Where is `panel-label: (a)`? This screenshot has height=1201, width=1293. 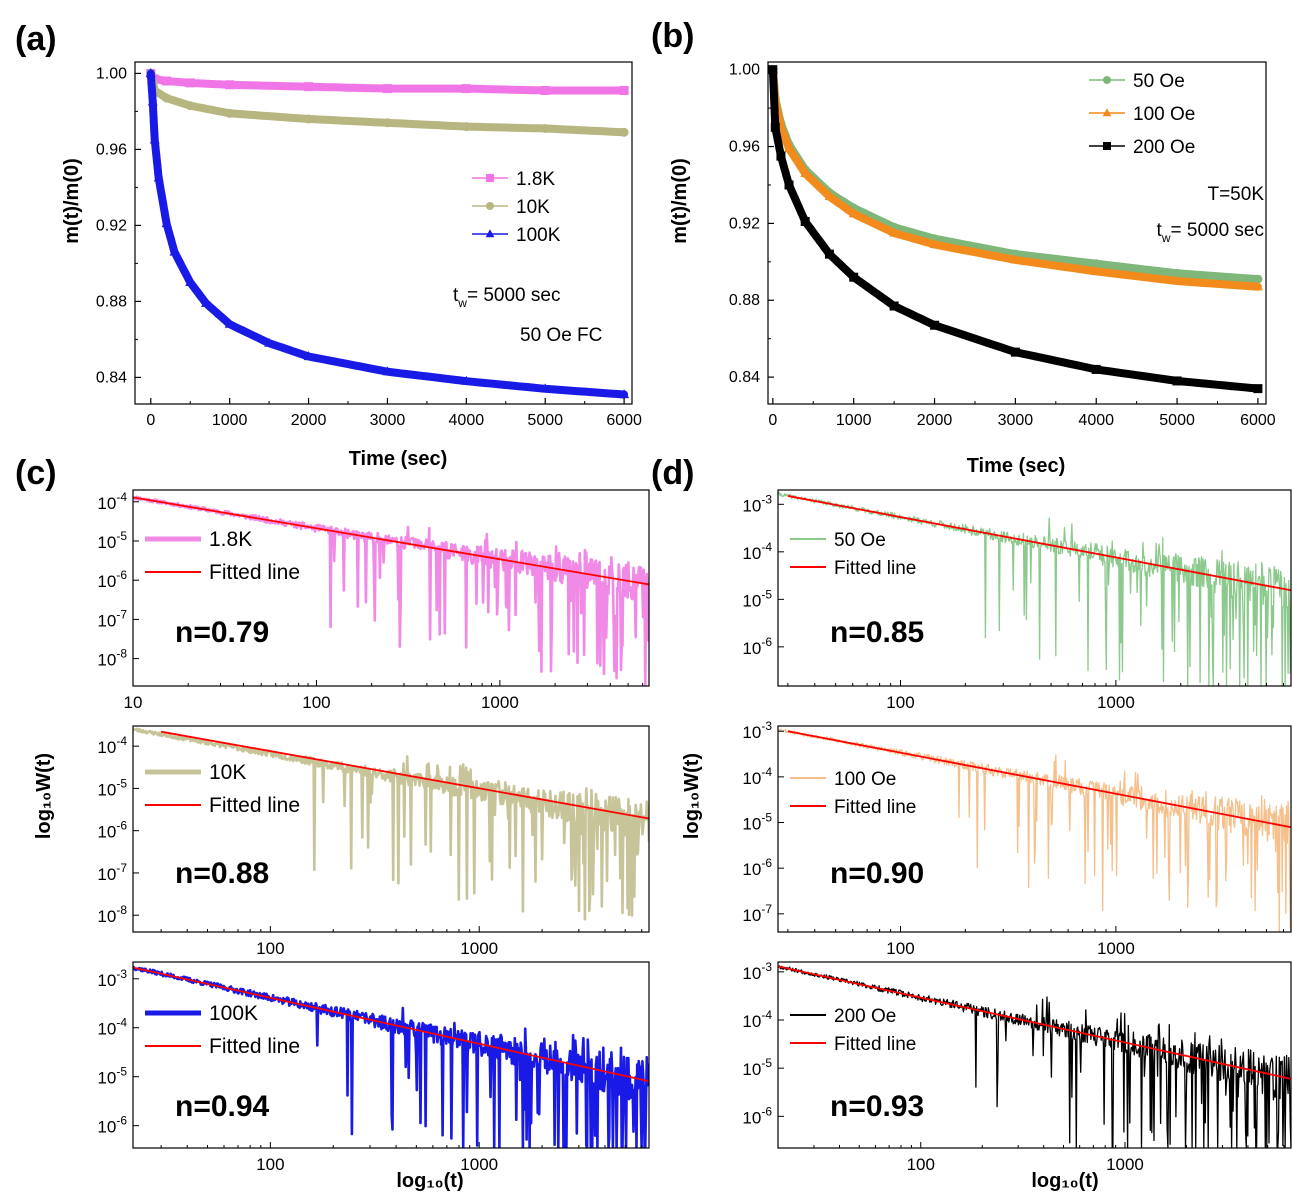
panel-label: (a) is located at coordinates (36, 39).